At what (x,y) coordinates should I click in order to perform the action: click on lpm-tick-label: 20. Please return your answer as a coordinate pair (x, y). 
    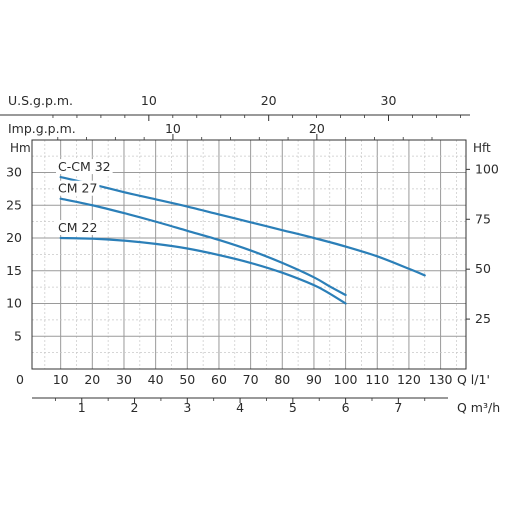
    Looking at the image, I should click on (92, 379).